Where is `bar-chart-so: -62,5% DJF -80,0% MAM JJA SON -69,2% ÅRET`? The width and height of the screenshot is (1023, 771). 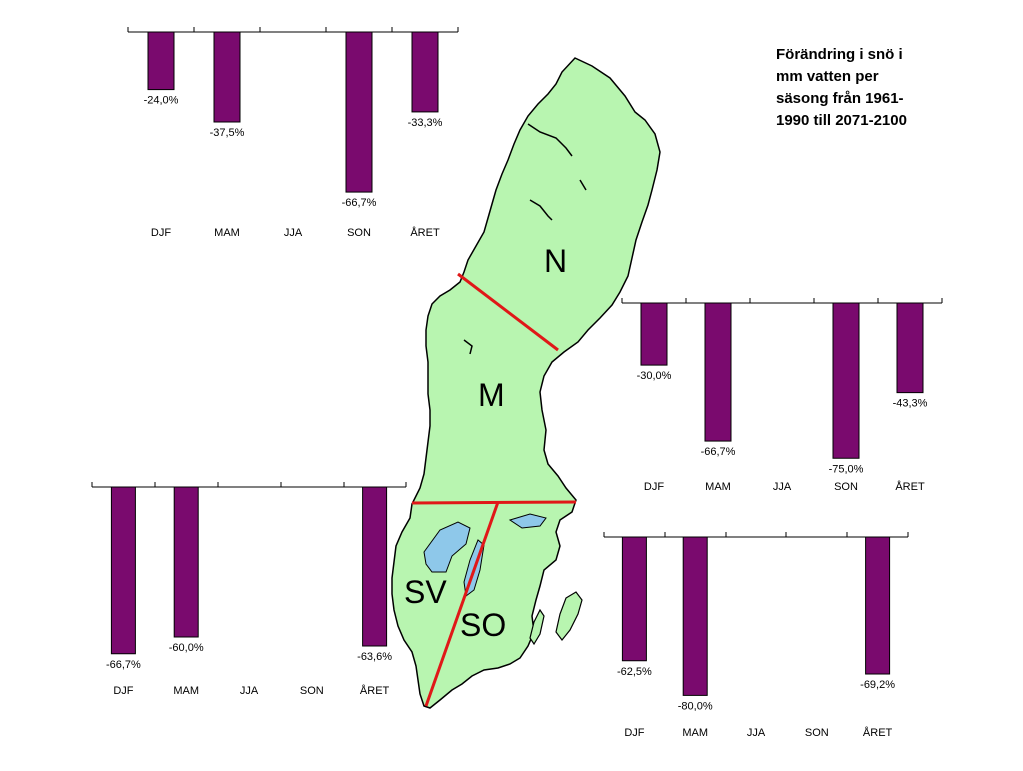 bar-chart-so: -62,5% DJF -80,0% MAM JJA SON -69,2% ÅRET is located at coordinates (756, 635).